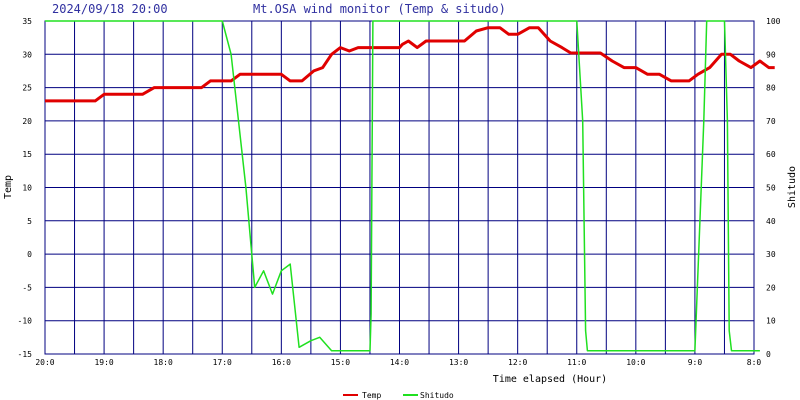 This screenshot has width=800, height=400. I want to click on y-right-tick-label: 40, so click(771, 221).